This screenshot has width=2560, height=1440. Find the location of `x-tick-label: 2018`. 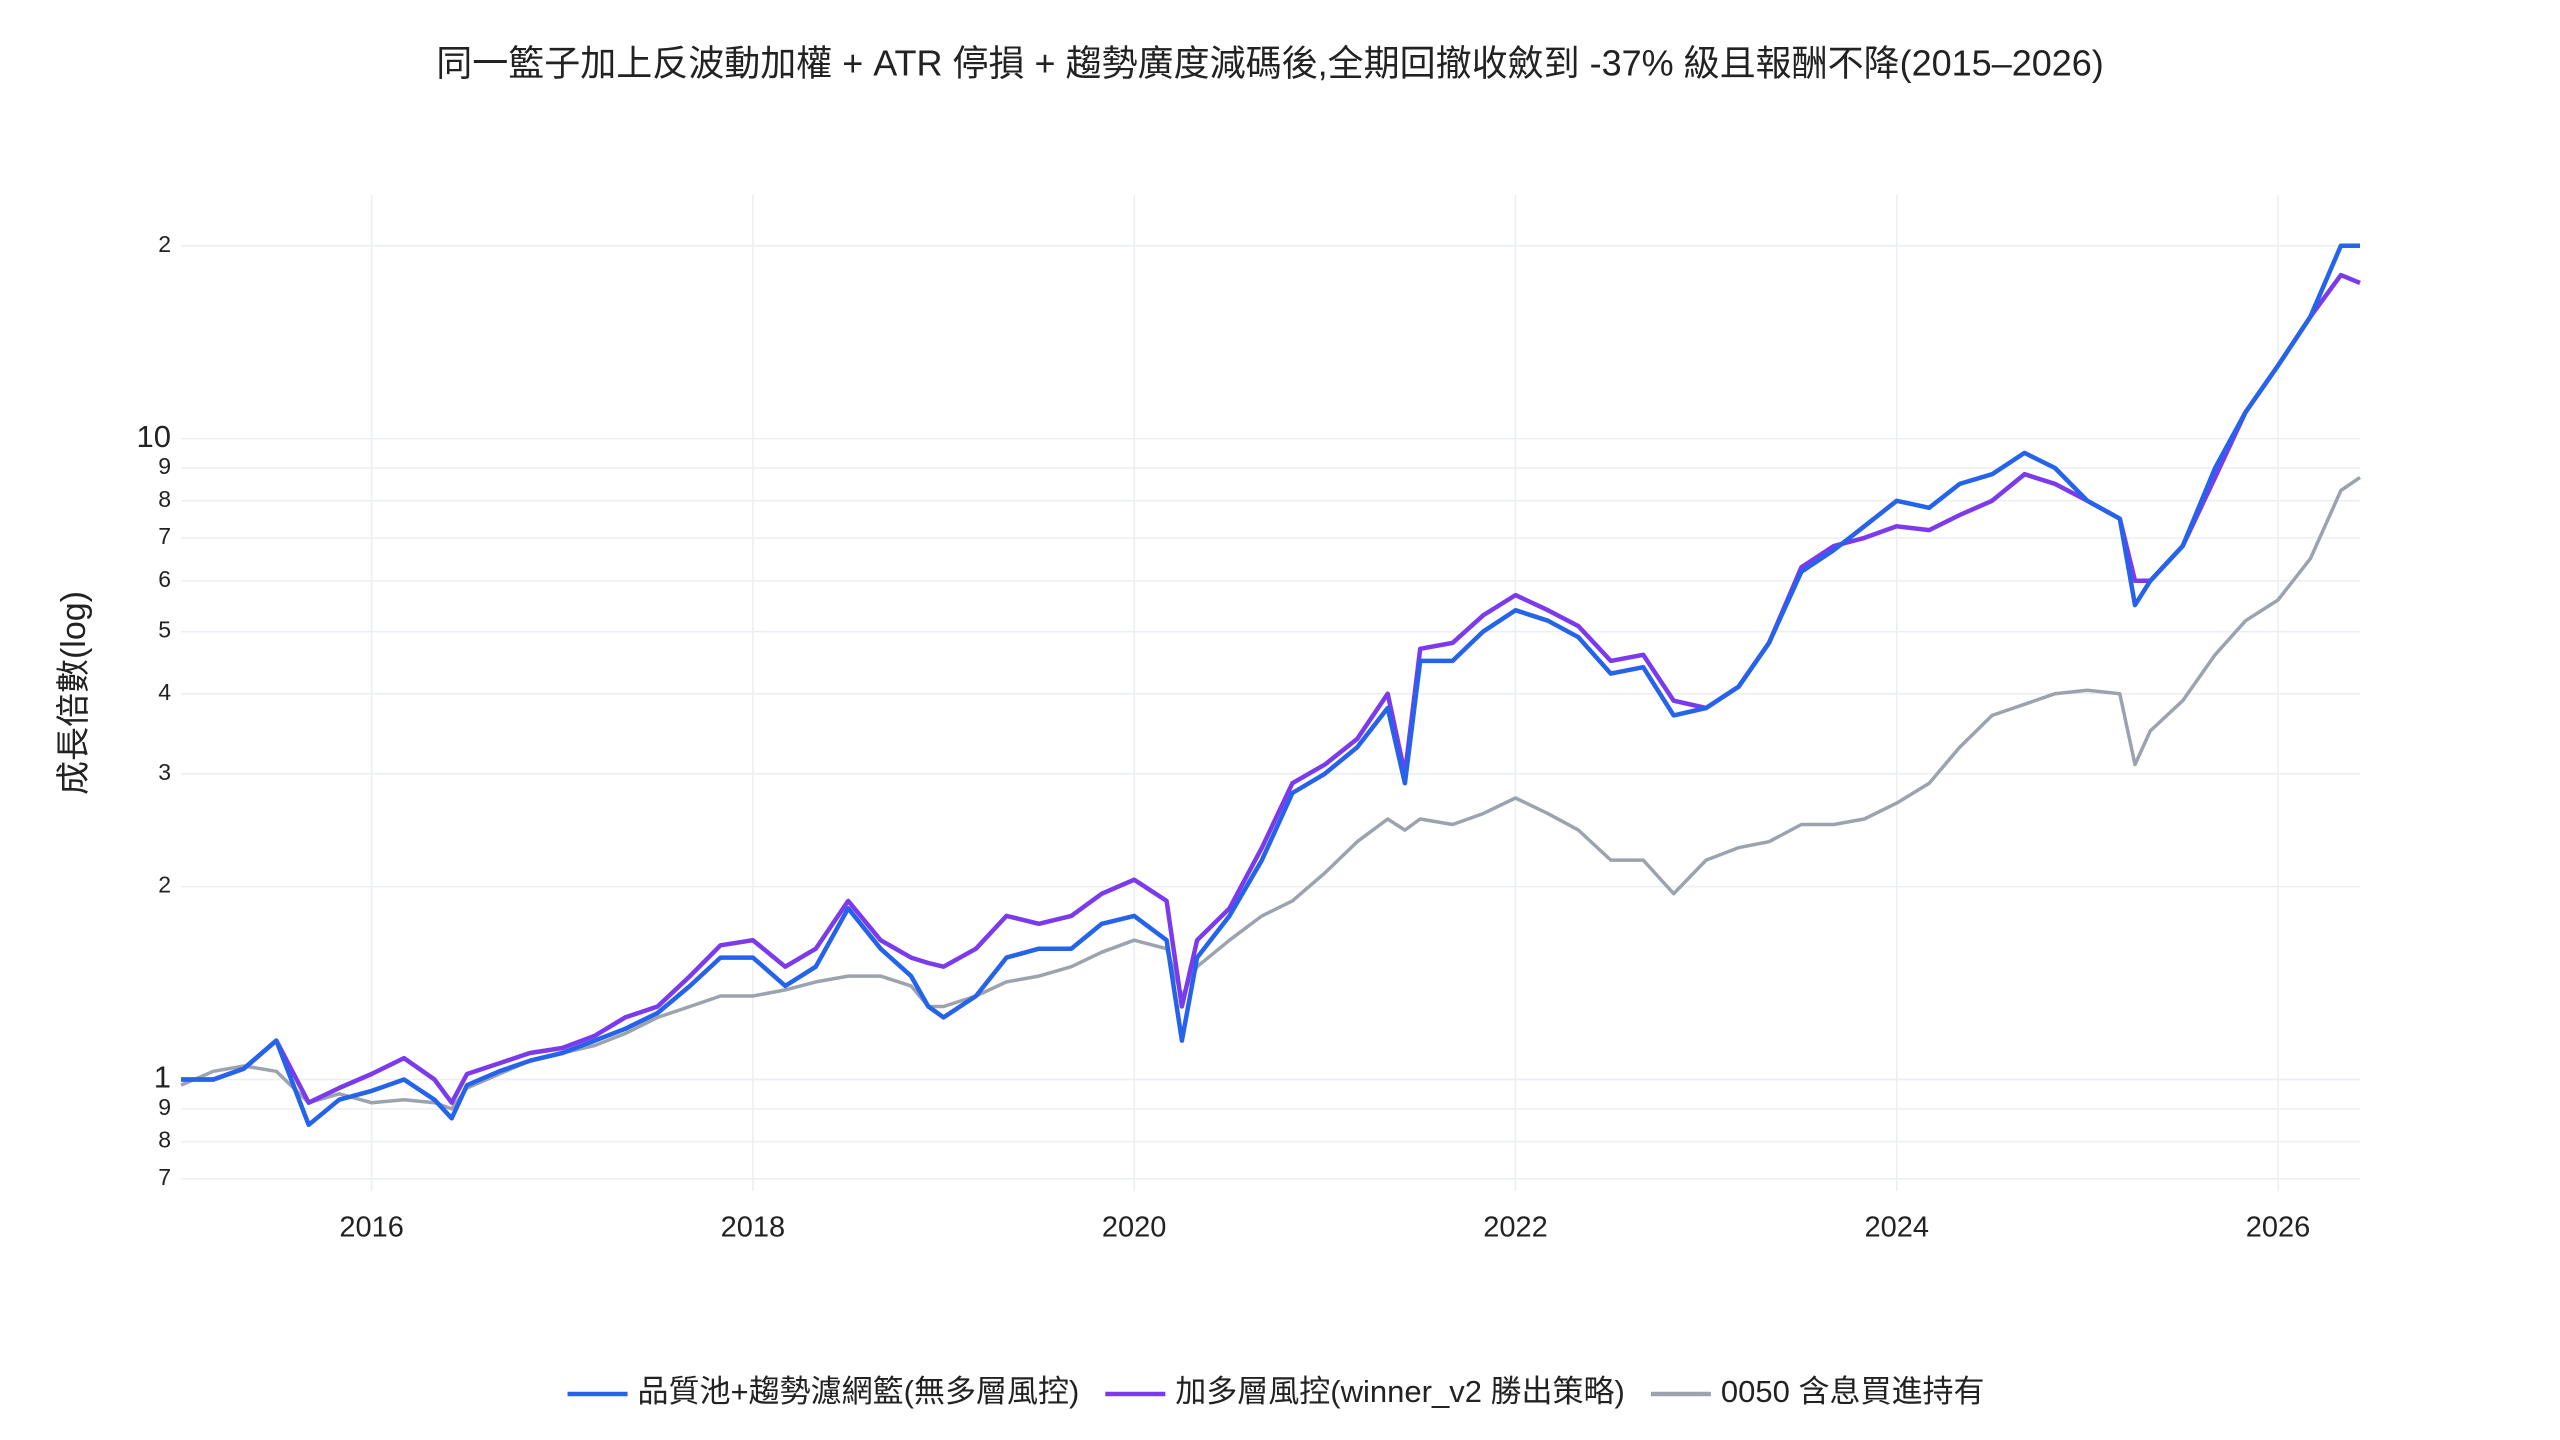

x-tick-label: 2018 is located at coordinates (753, 1228).